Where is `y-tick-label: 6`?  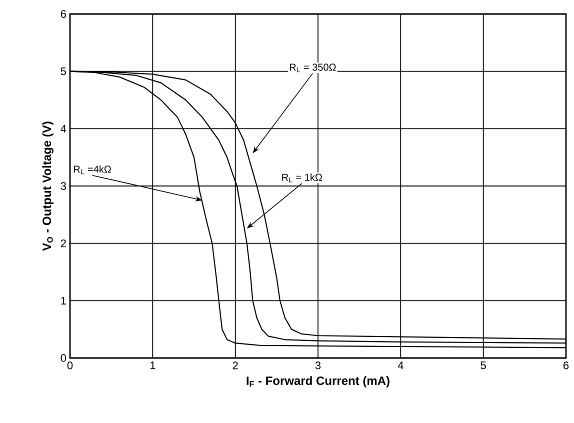 y-tick-label: 6 is located at coordinates (63, 14).